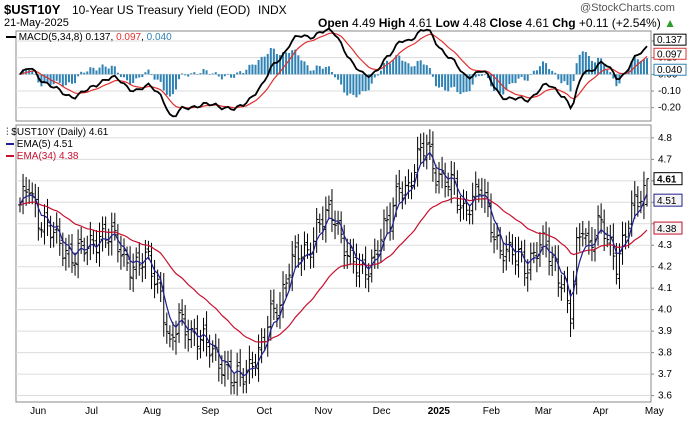 This screenshot has width=700, height=421. Describe the element at coordinates (420, 23) in the screenshot. I see `high-value: 4.61` at that location.